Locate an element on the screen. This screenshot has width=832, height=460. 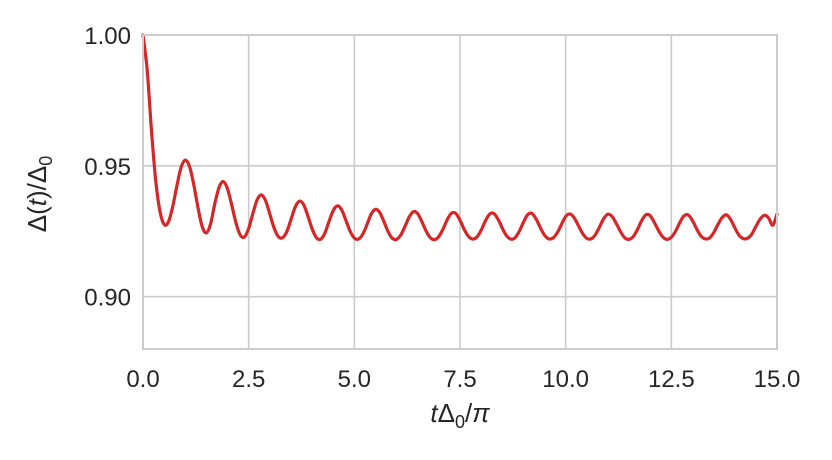
x-tick-labels: 0.0 2.5 5.0 7.5 10.0 12.5 15.0 is located at coordinates (463, 379).